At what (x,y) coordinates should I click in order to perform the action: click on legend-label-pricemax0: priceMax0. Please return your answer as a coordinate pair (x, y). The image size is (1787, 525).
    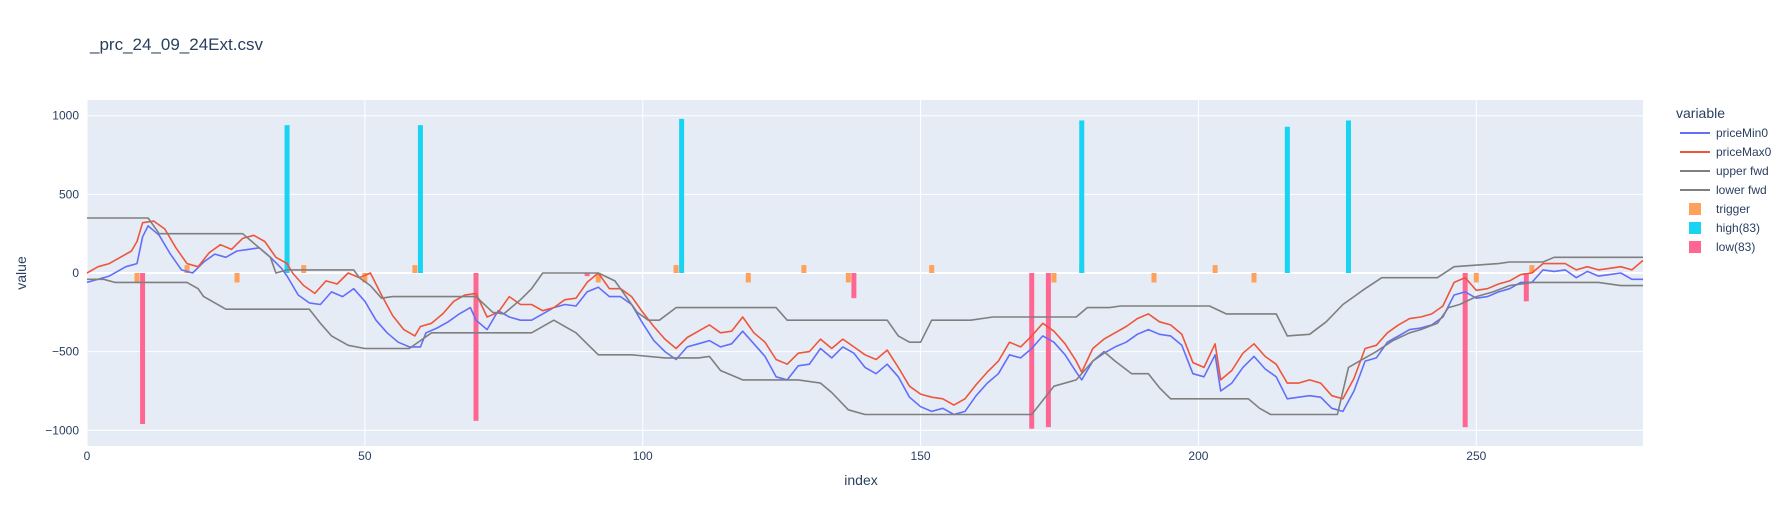
    Looking at the image, I should click on (1744, 152).